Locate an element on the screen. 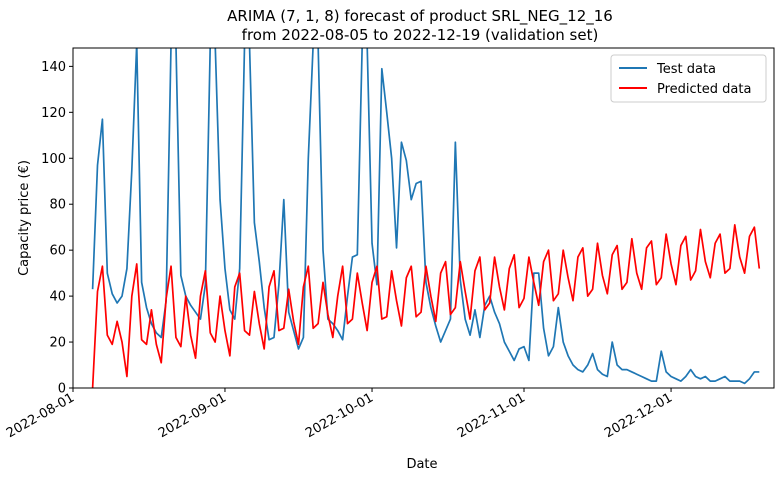 The image size is (781, 480). y-axis-label: Capacity price (€) is located at coordinates (24, 218).